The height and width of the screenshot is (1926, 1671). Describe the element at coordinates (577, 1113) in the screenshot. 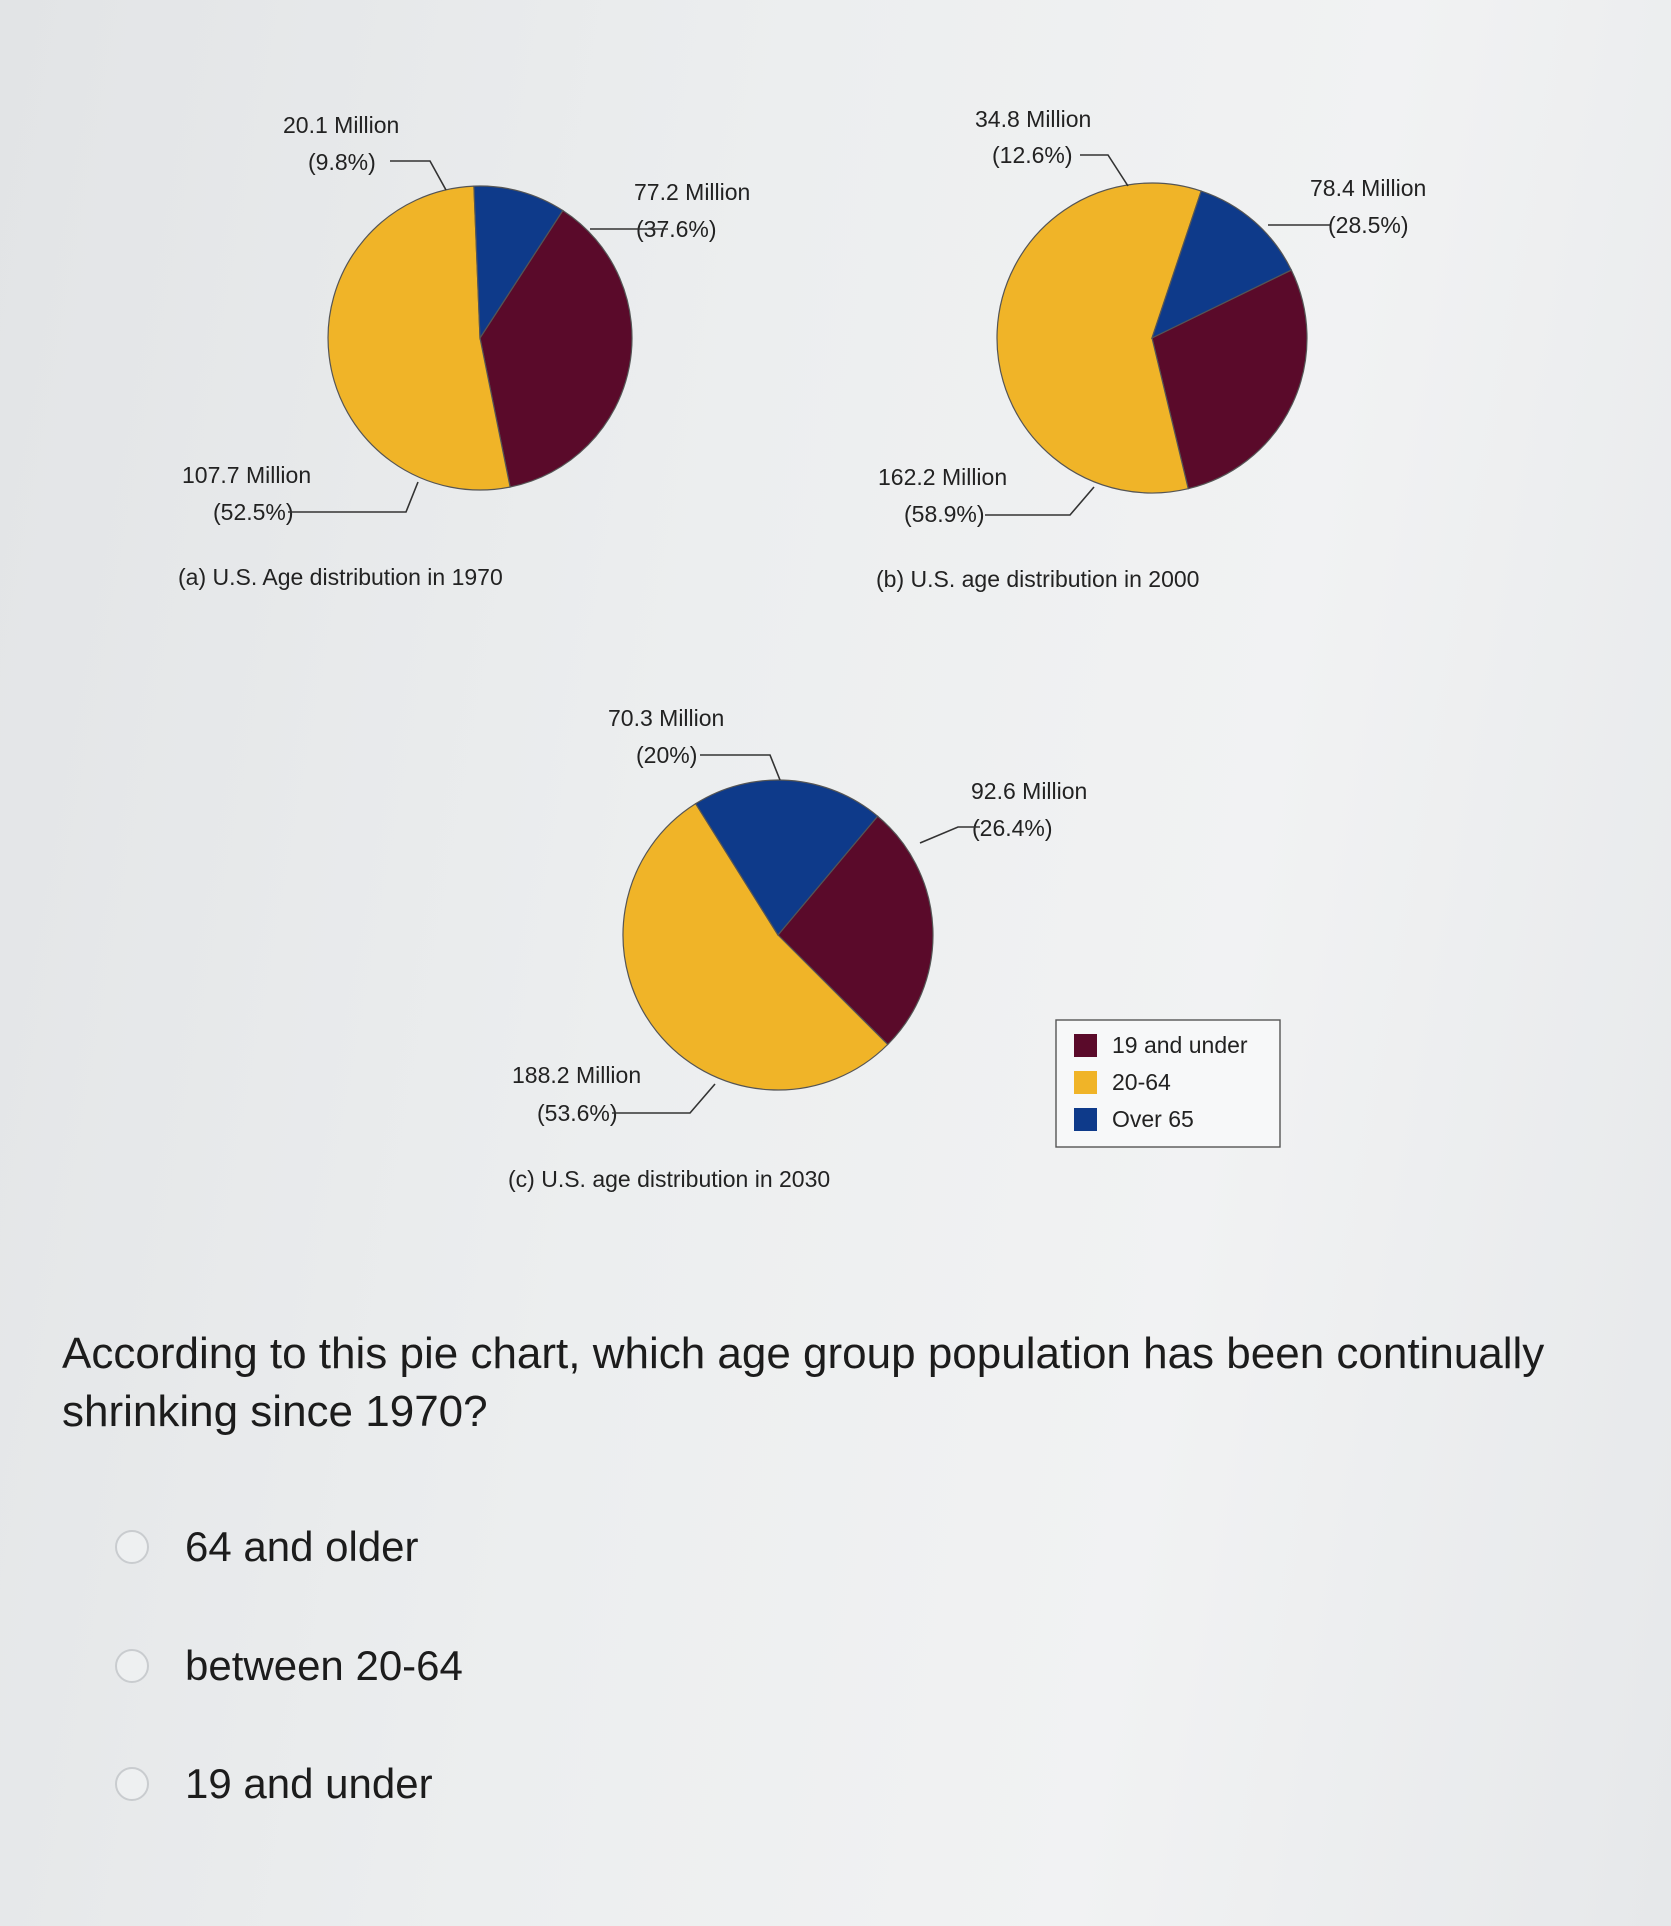

I see `slice-percent-label: (53.6%)` at that location.